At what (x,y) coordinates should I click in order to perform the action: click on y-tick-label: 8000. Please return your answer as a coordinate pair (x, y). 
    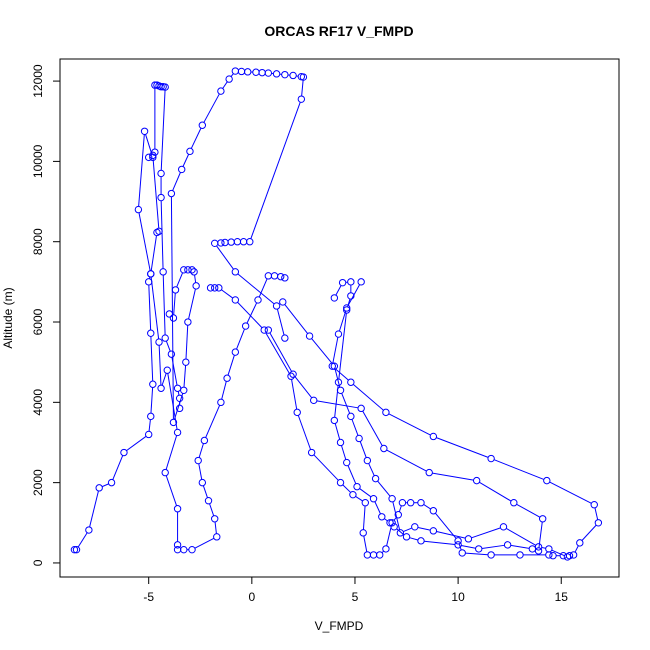
    Looking at the image, I should click on (38, 241).